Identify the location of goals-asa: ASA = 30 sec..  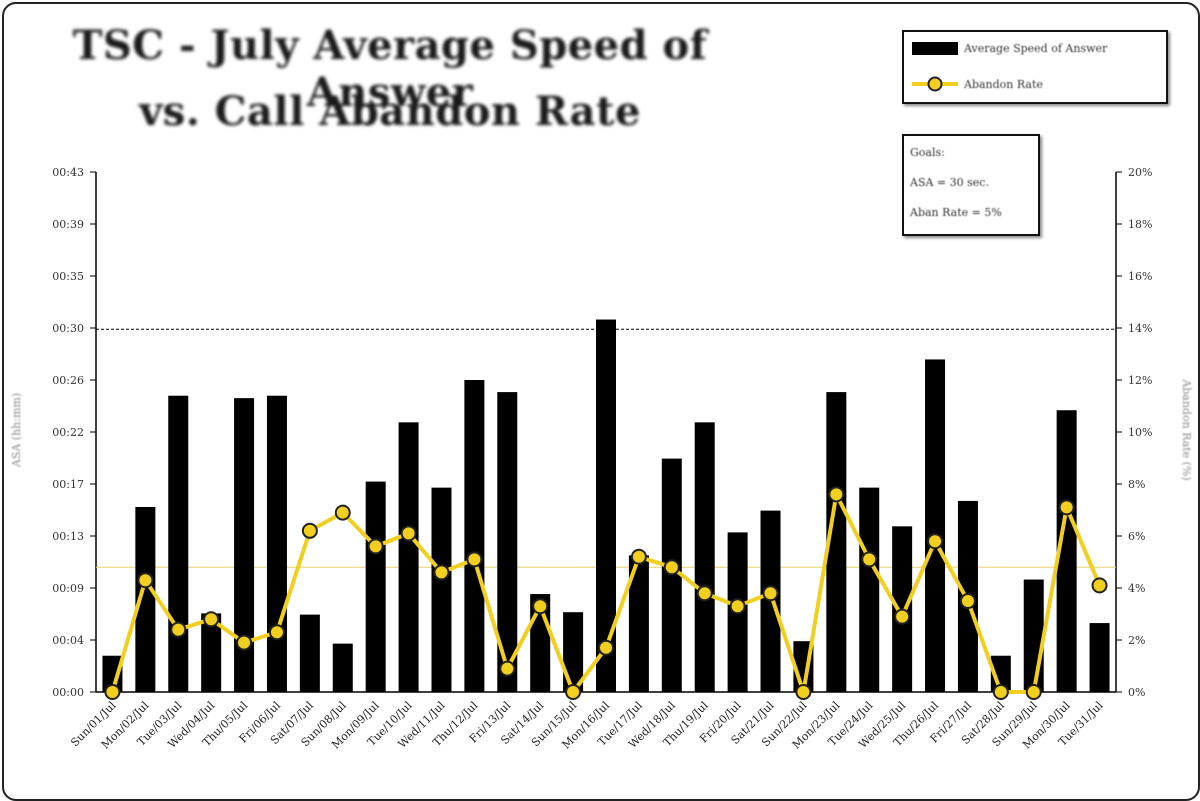
(949, 182).